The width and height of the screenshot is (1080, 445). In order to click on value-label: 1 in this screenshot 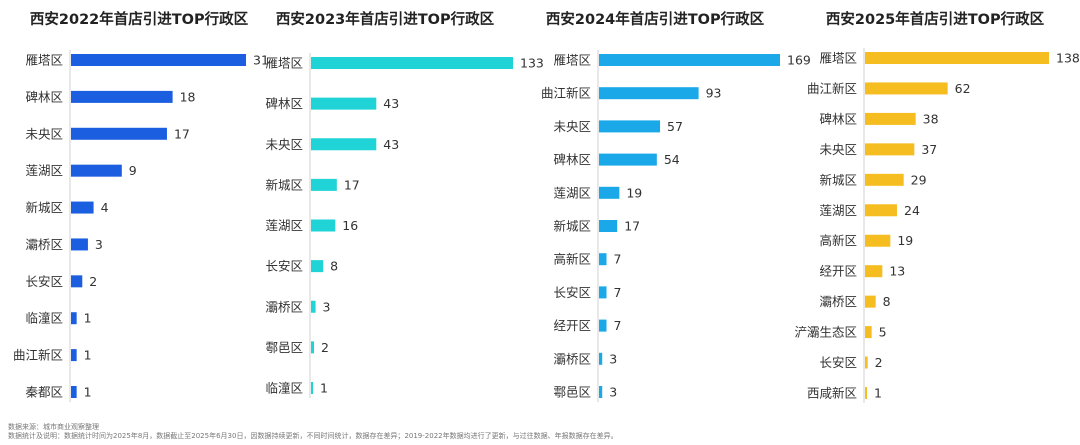, I will do `click(88, 318)`.